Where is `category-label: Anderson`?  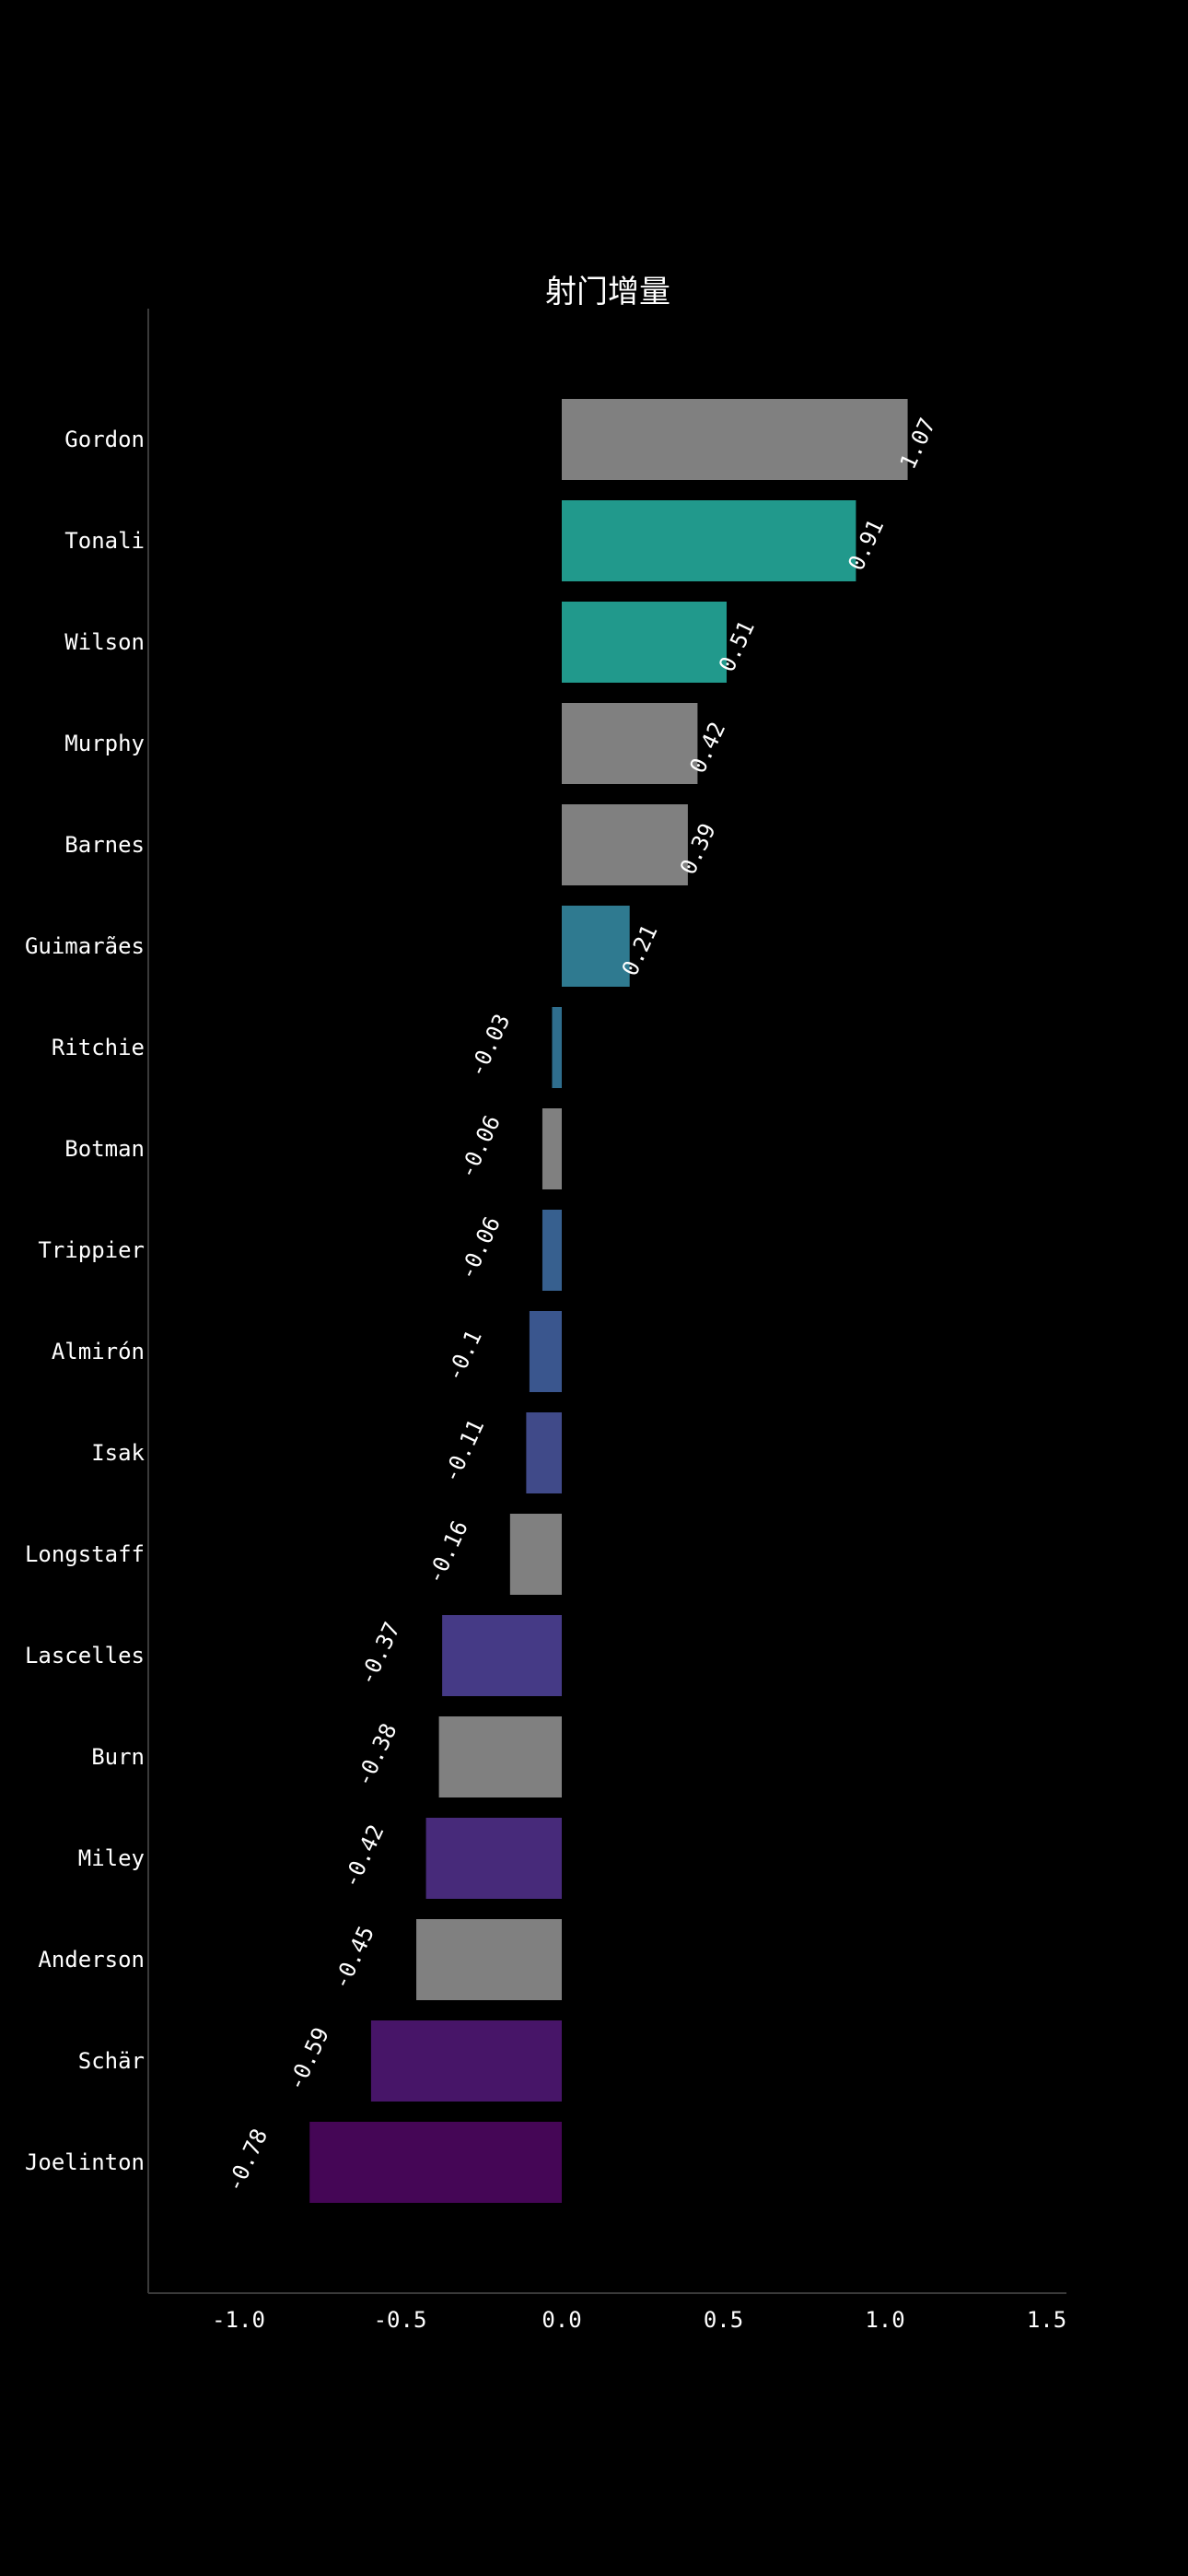 category-label: Anderson is located at coordinates (91, 1960).